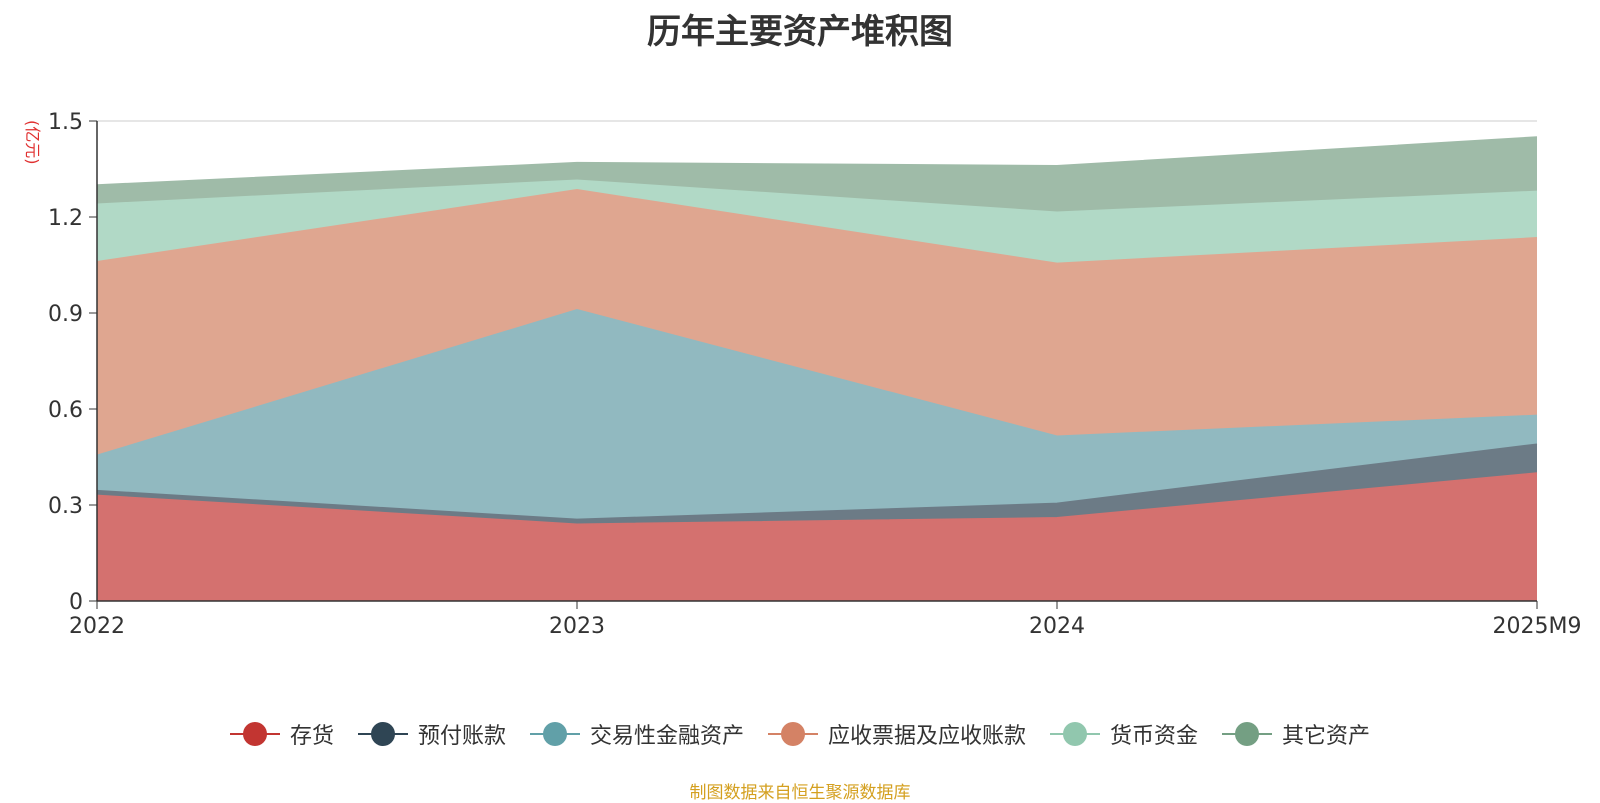 The image size is (1600, 803). Describe the element at coordinates (800, 32) in the screenshot. I see `chart-title: 历年主要资产堆积图` at that location.